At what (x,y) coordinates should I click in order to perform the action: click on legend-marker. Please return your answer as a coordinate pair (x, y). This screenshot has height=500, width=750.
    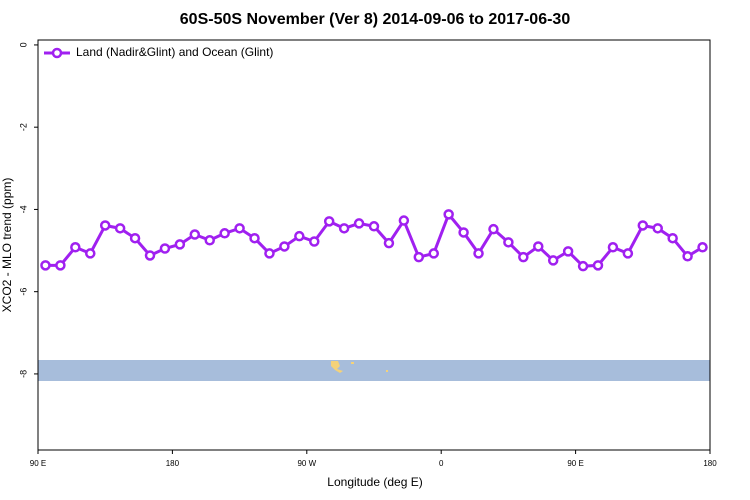
    Looking at the image, I should click on (57, 53).